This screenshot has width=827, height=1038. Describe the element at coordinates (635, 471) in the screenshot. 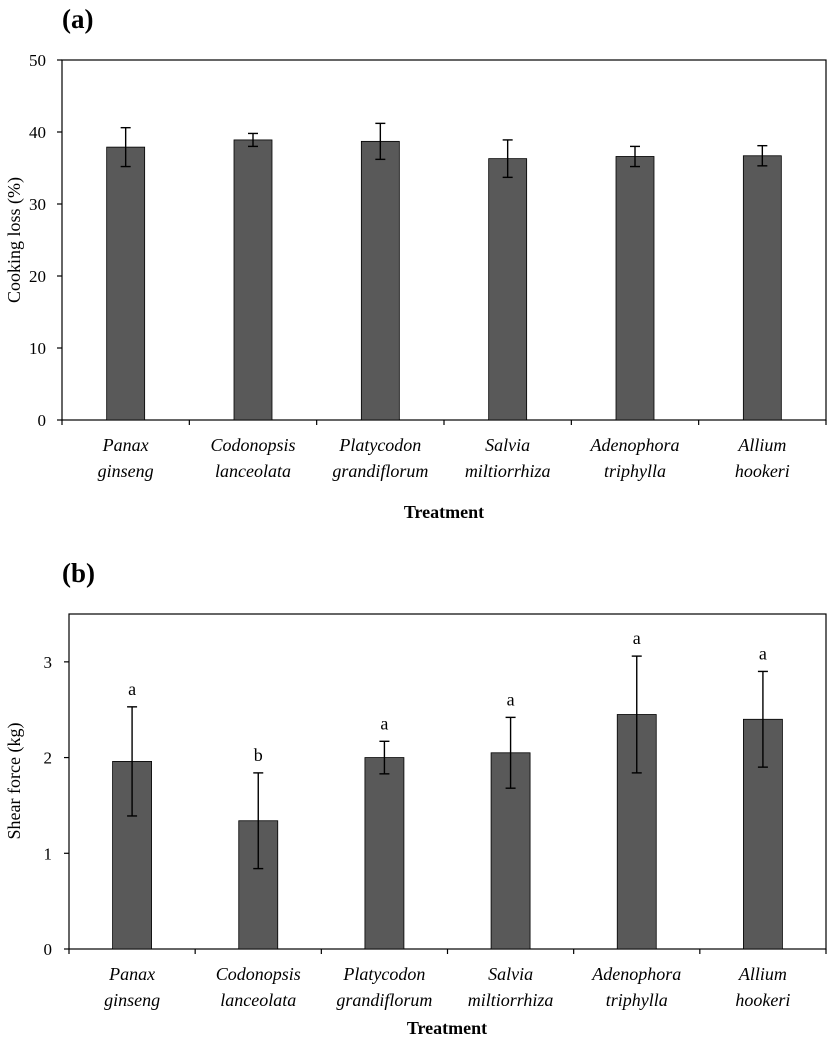

I see `panel-a-category-label-4-line2: triphylla` at that location.